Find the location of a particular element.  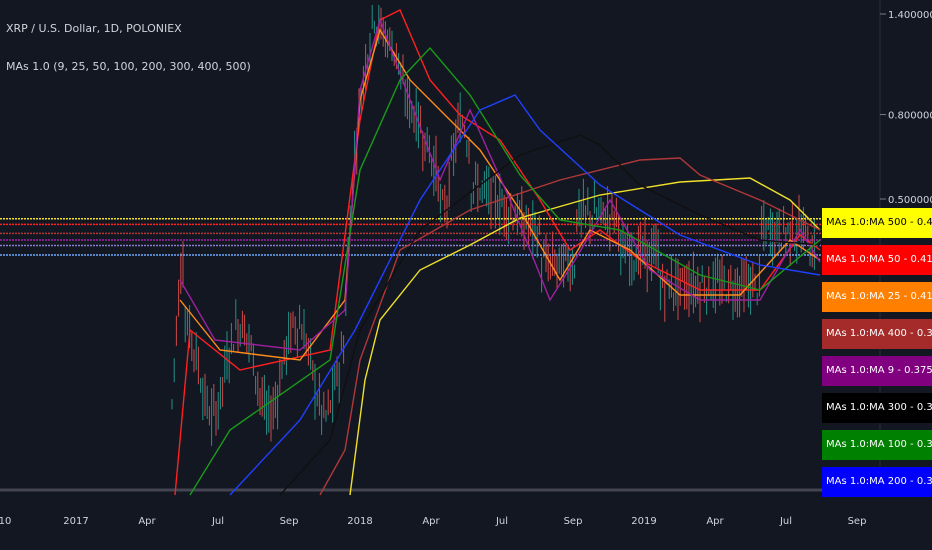

ma-value-tag: MAs 1.0:MA 500 - 0.44824176 is located at coordinates (877, 223).